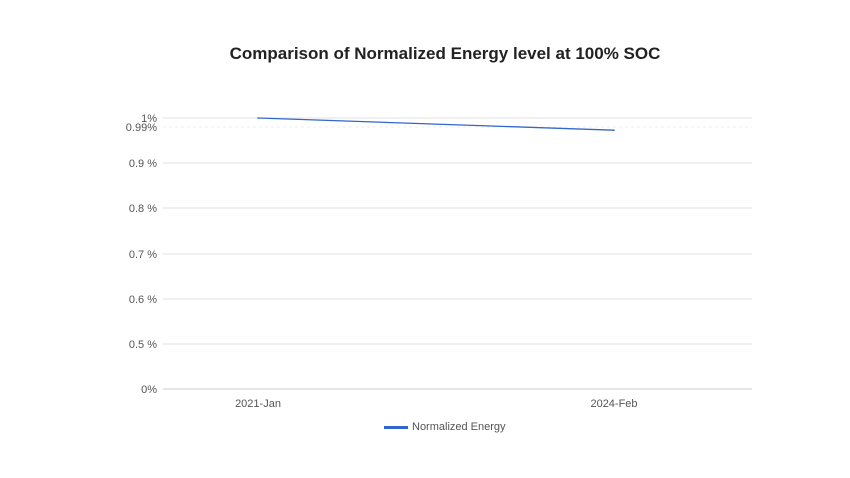 Image resolution: width=850 pixels, height=478 pixels. Describe the element at coordinates (459, 427) in the screenshot. I see `legend-label-normalized-energy: Normalized Energy` at that location.